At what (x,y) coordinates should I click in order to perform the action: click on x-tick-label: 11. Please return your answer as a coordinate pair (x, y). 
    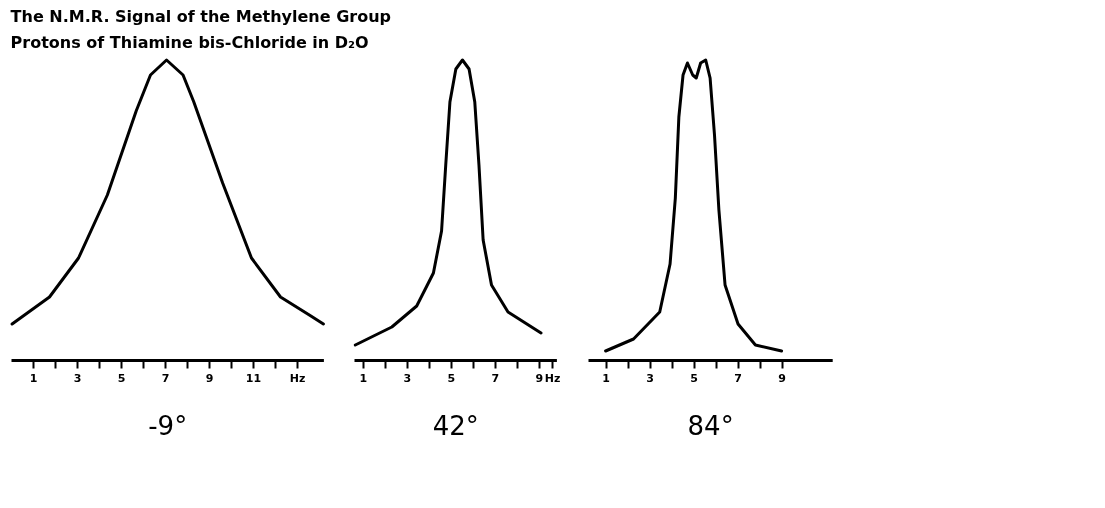
    Looking at the image, I should click on (253, 378).